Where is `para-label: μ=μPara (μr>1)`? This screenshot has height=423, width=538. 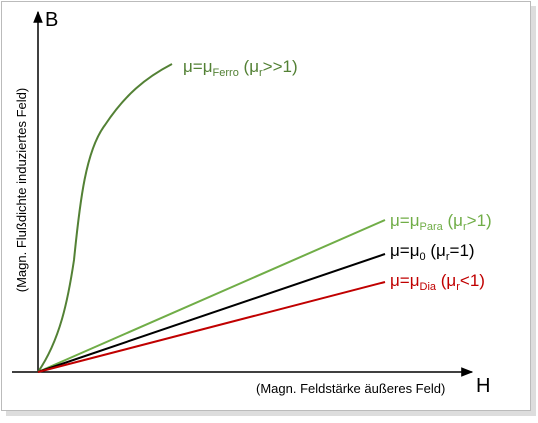
para-label: μ=μPara (μr>1) is located at coordinates (441, 222).